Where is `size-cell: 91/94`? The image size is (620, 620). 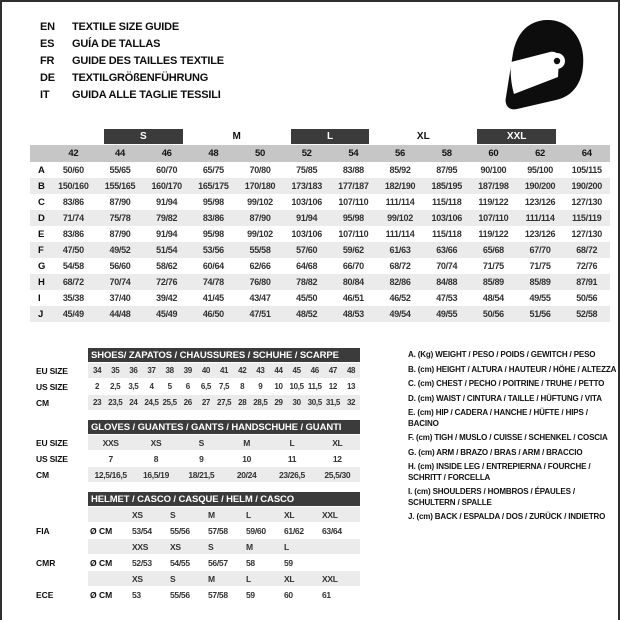 size-cell: 91/94 is located at coordinates (307, 218).